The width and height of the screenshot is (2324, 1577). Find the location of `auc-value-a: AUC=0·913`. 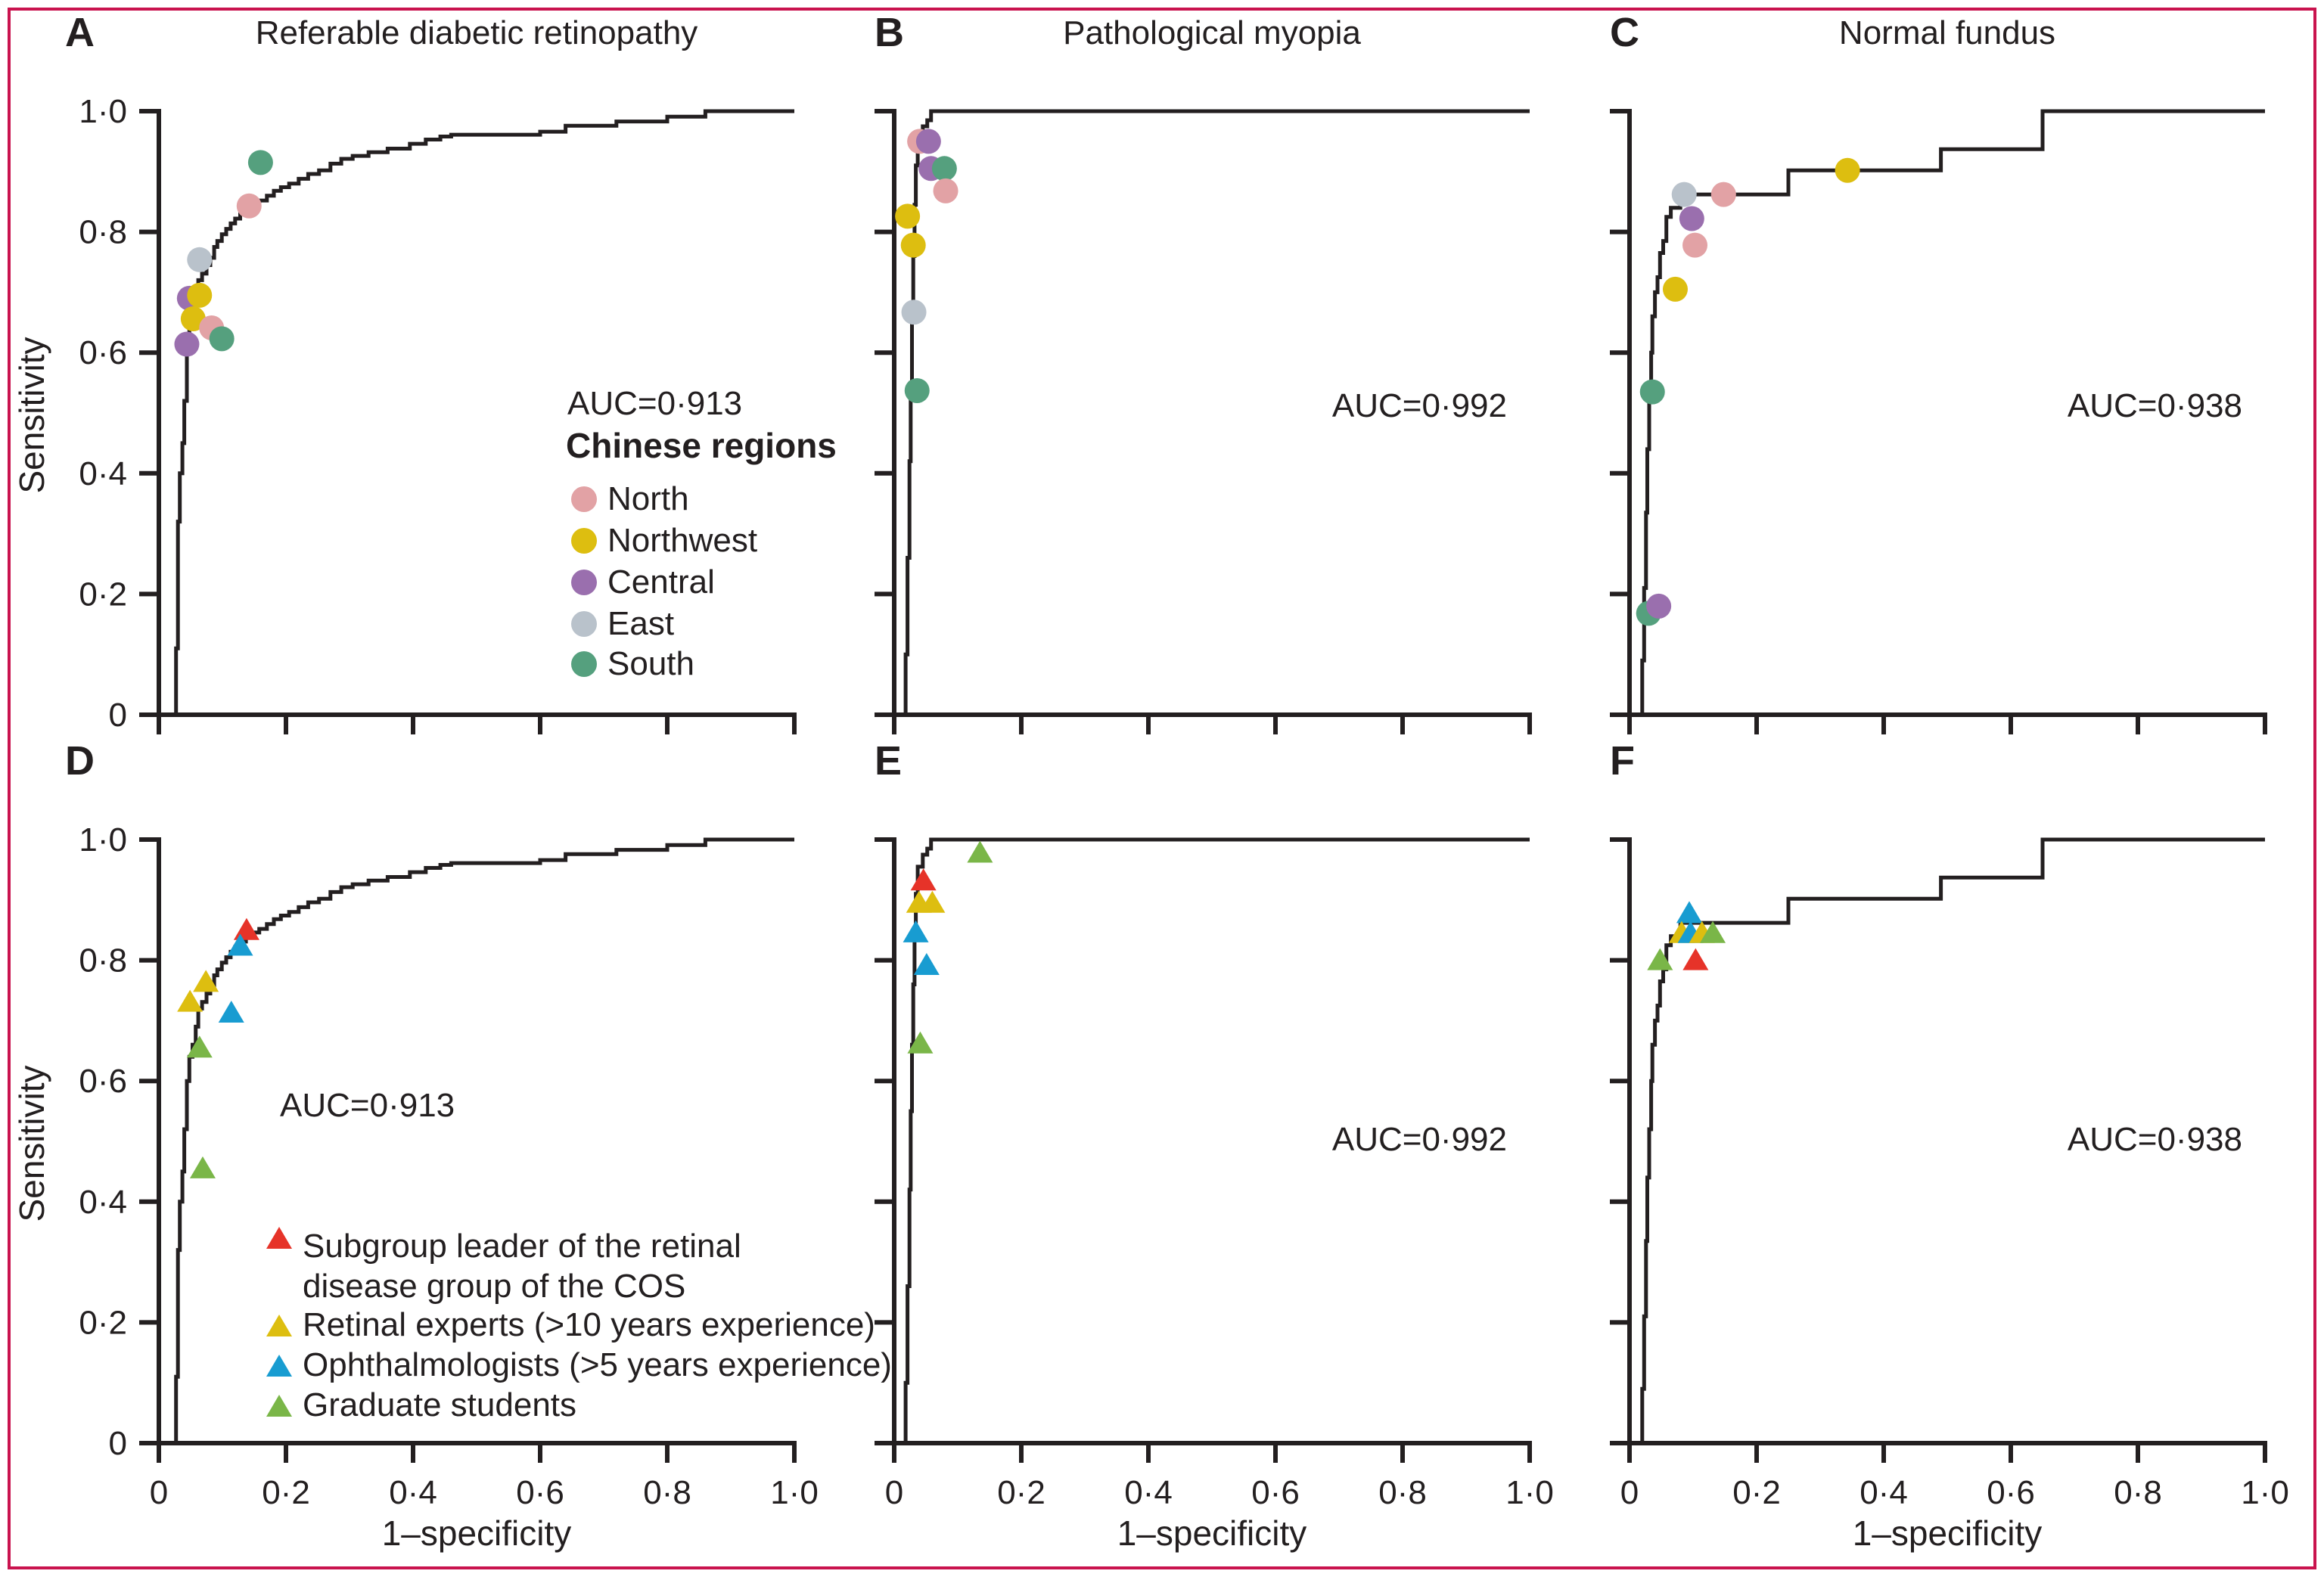

auc-value-a: AUC=0·913 is located at coordinates (655, 403).